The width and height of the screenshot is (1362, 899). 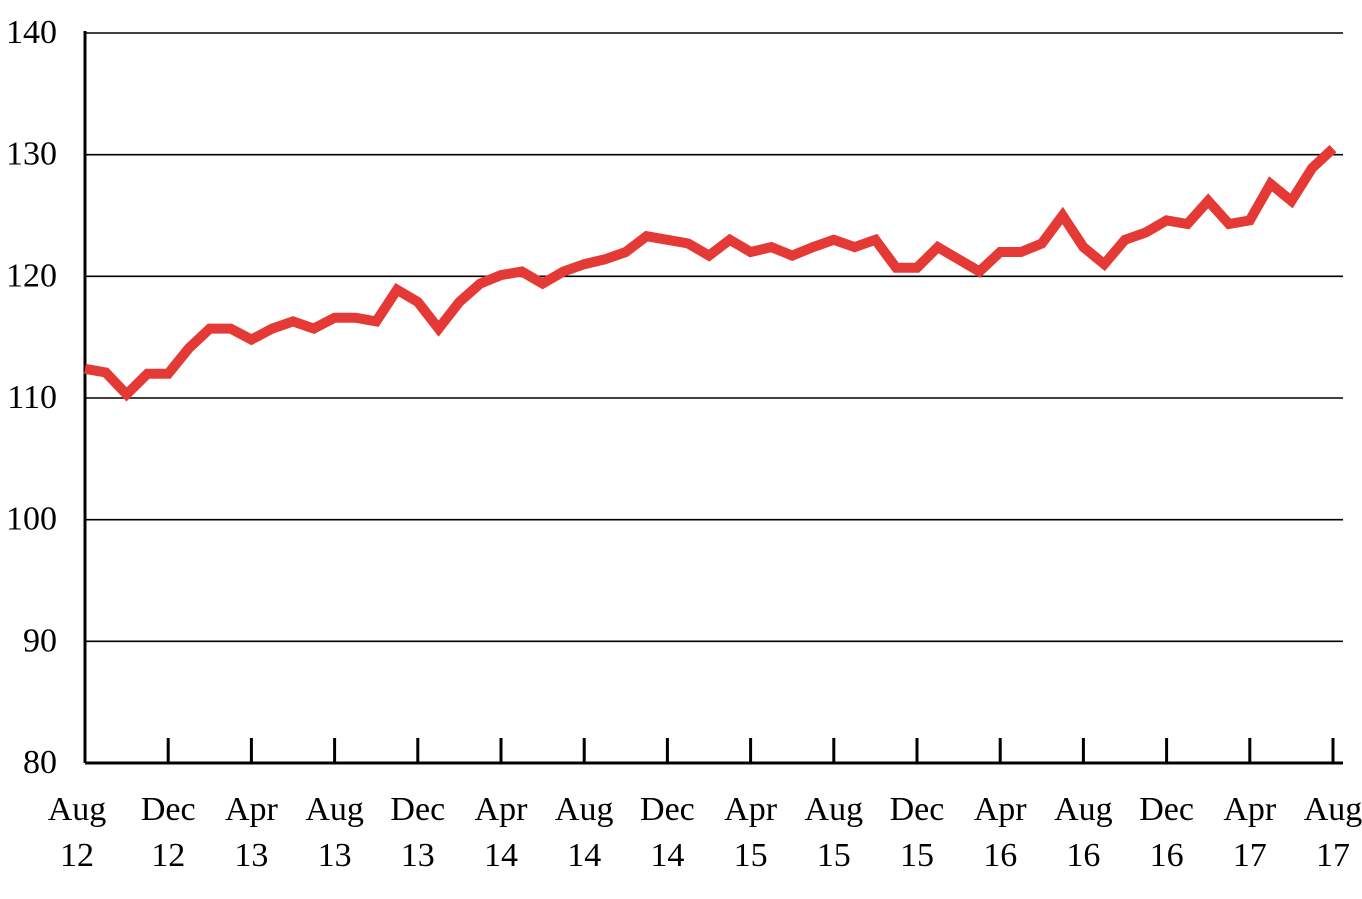 I want to click on y-tick-label: 90, so click(x=40, y=640).